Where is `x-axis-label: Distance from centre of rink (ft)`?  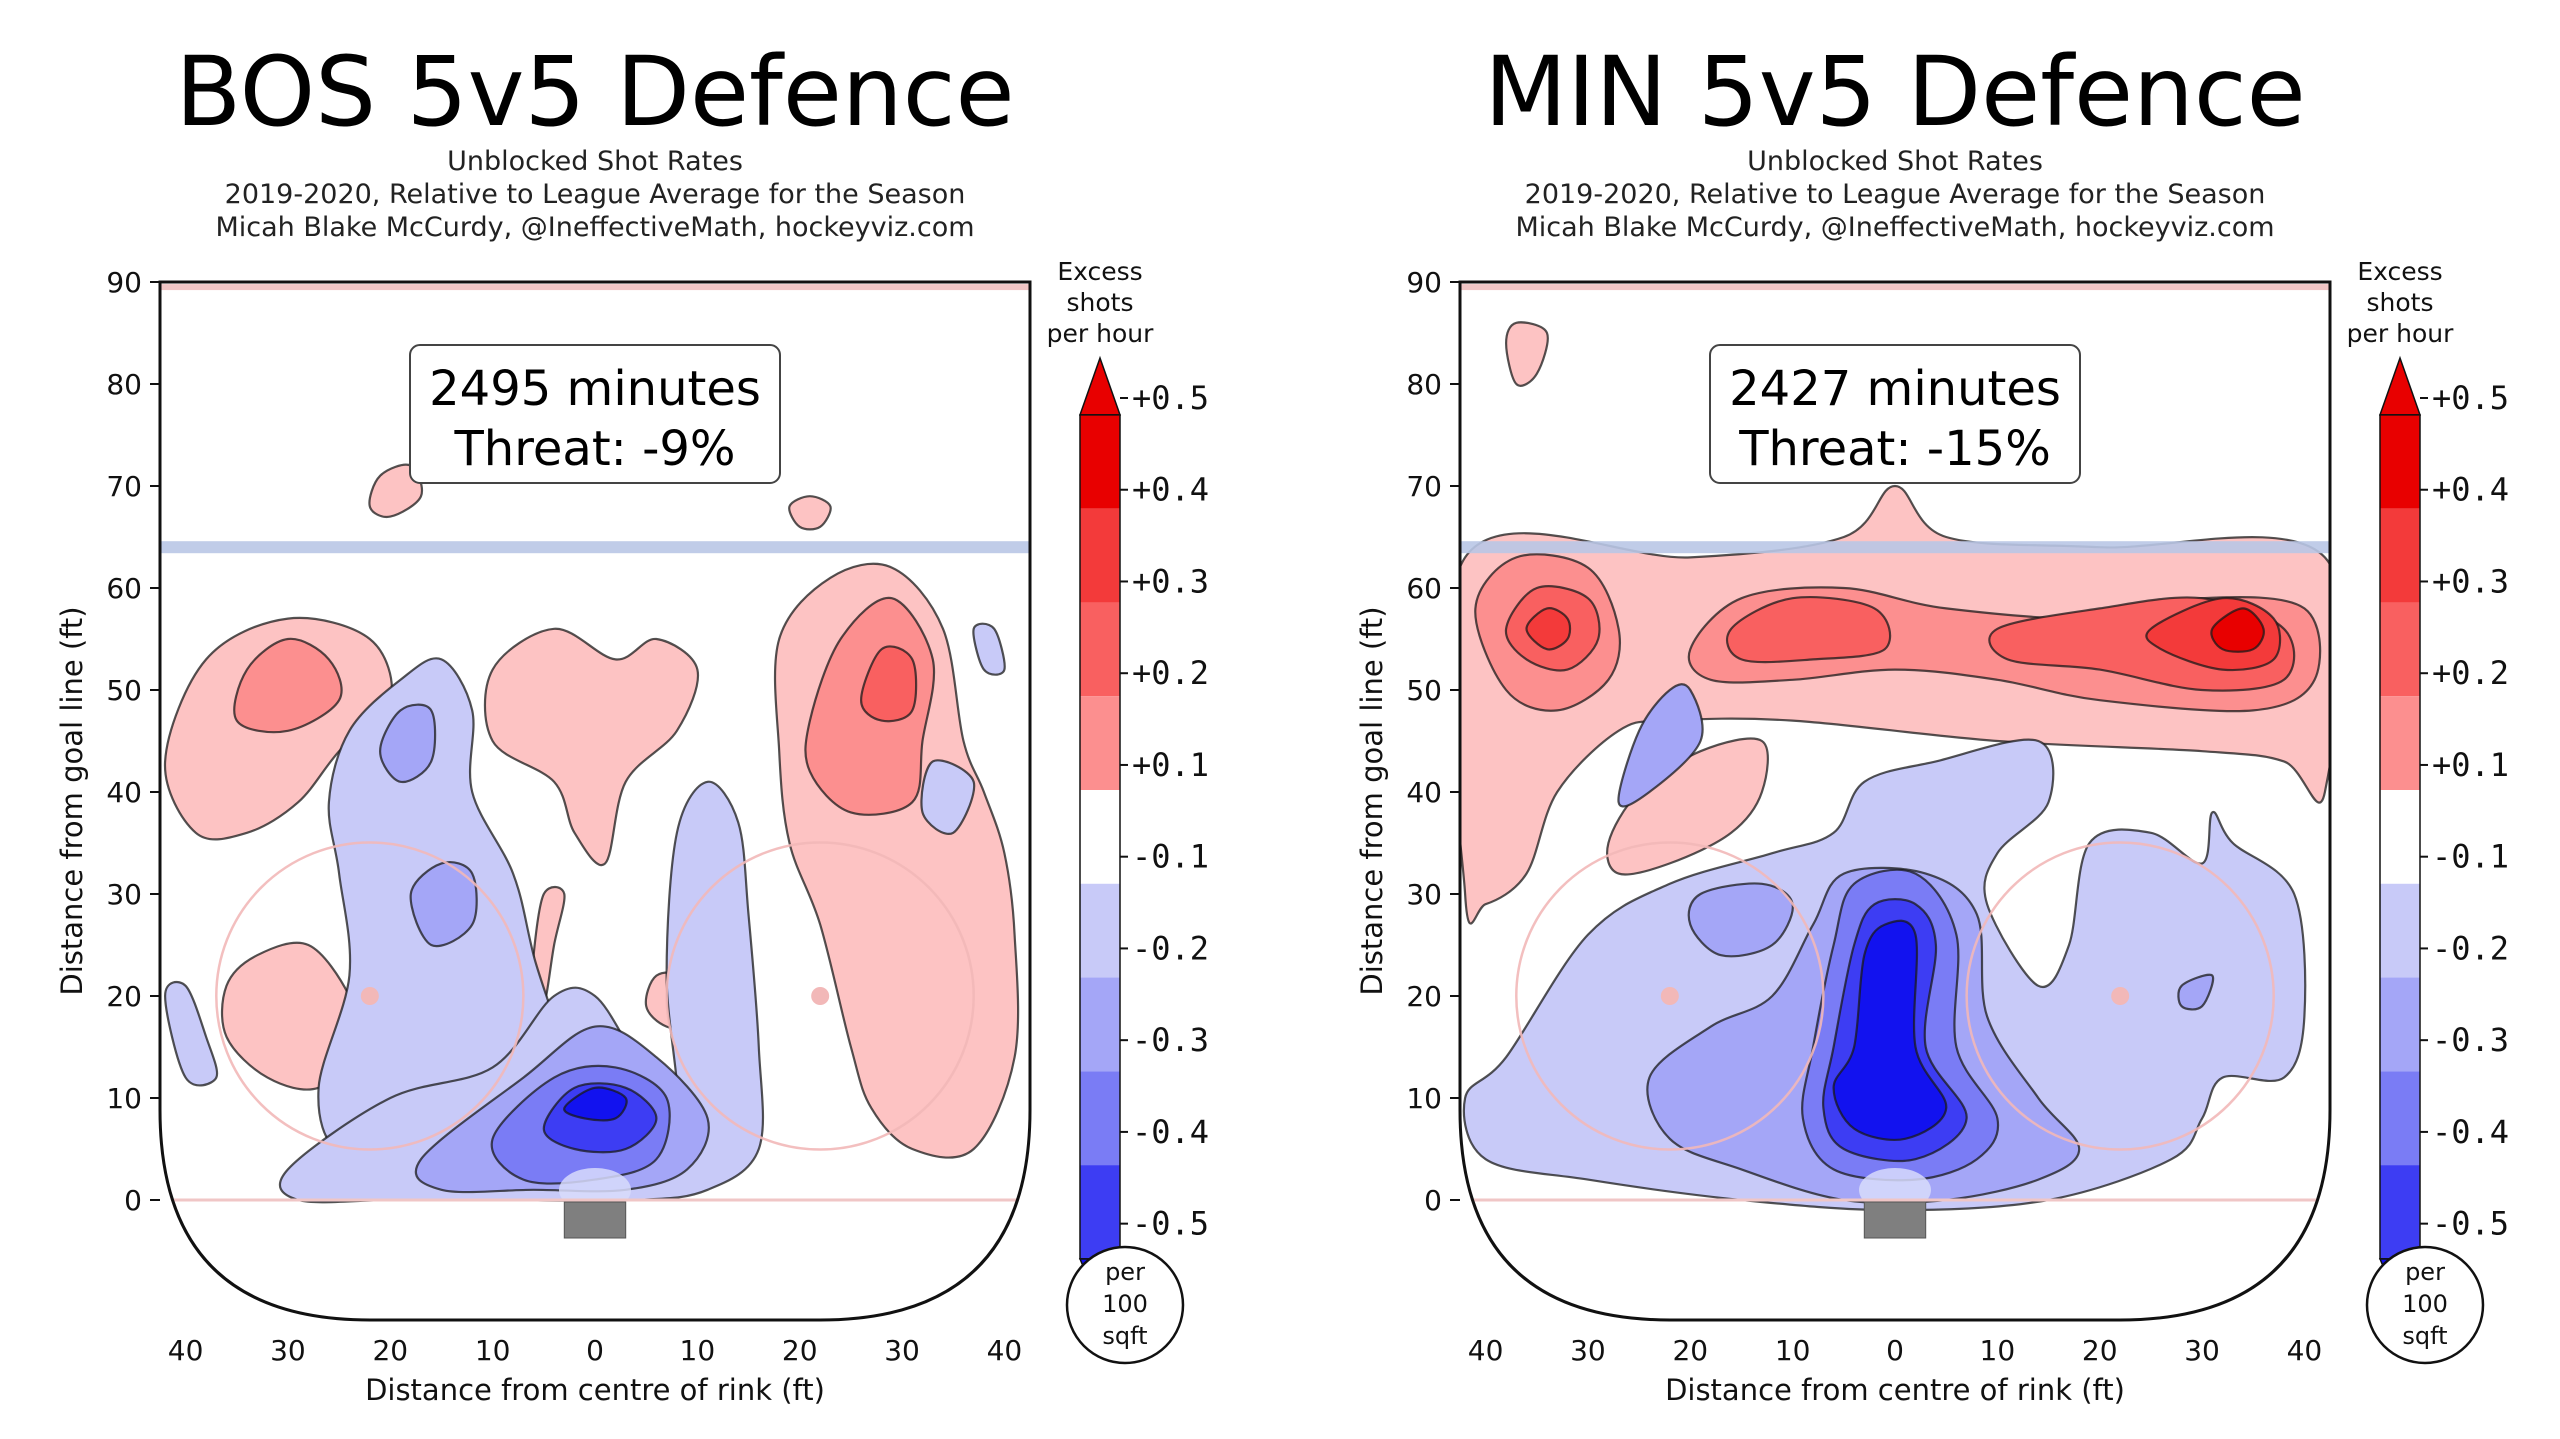 x-axis-label: Distance from centre of rink (ft) is located at coordinates (1895, 1390).